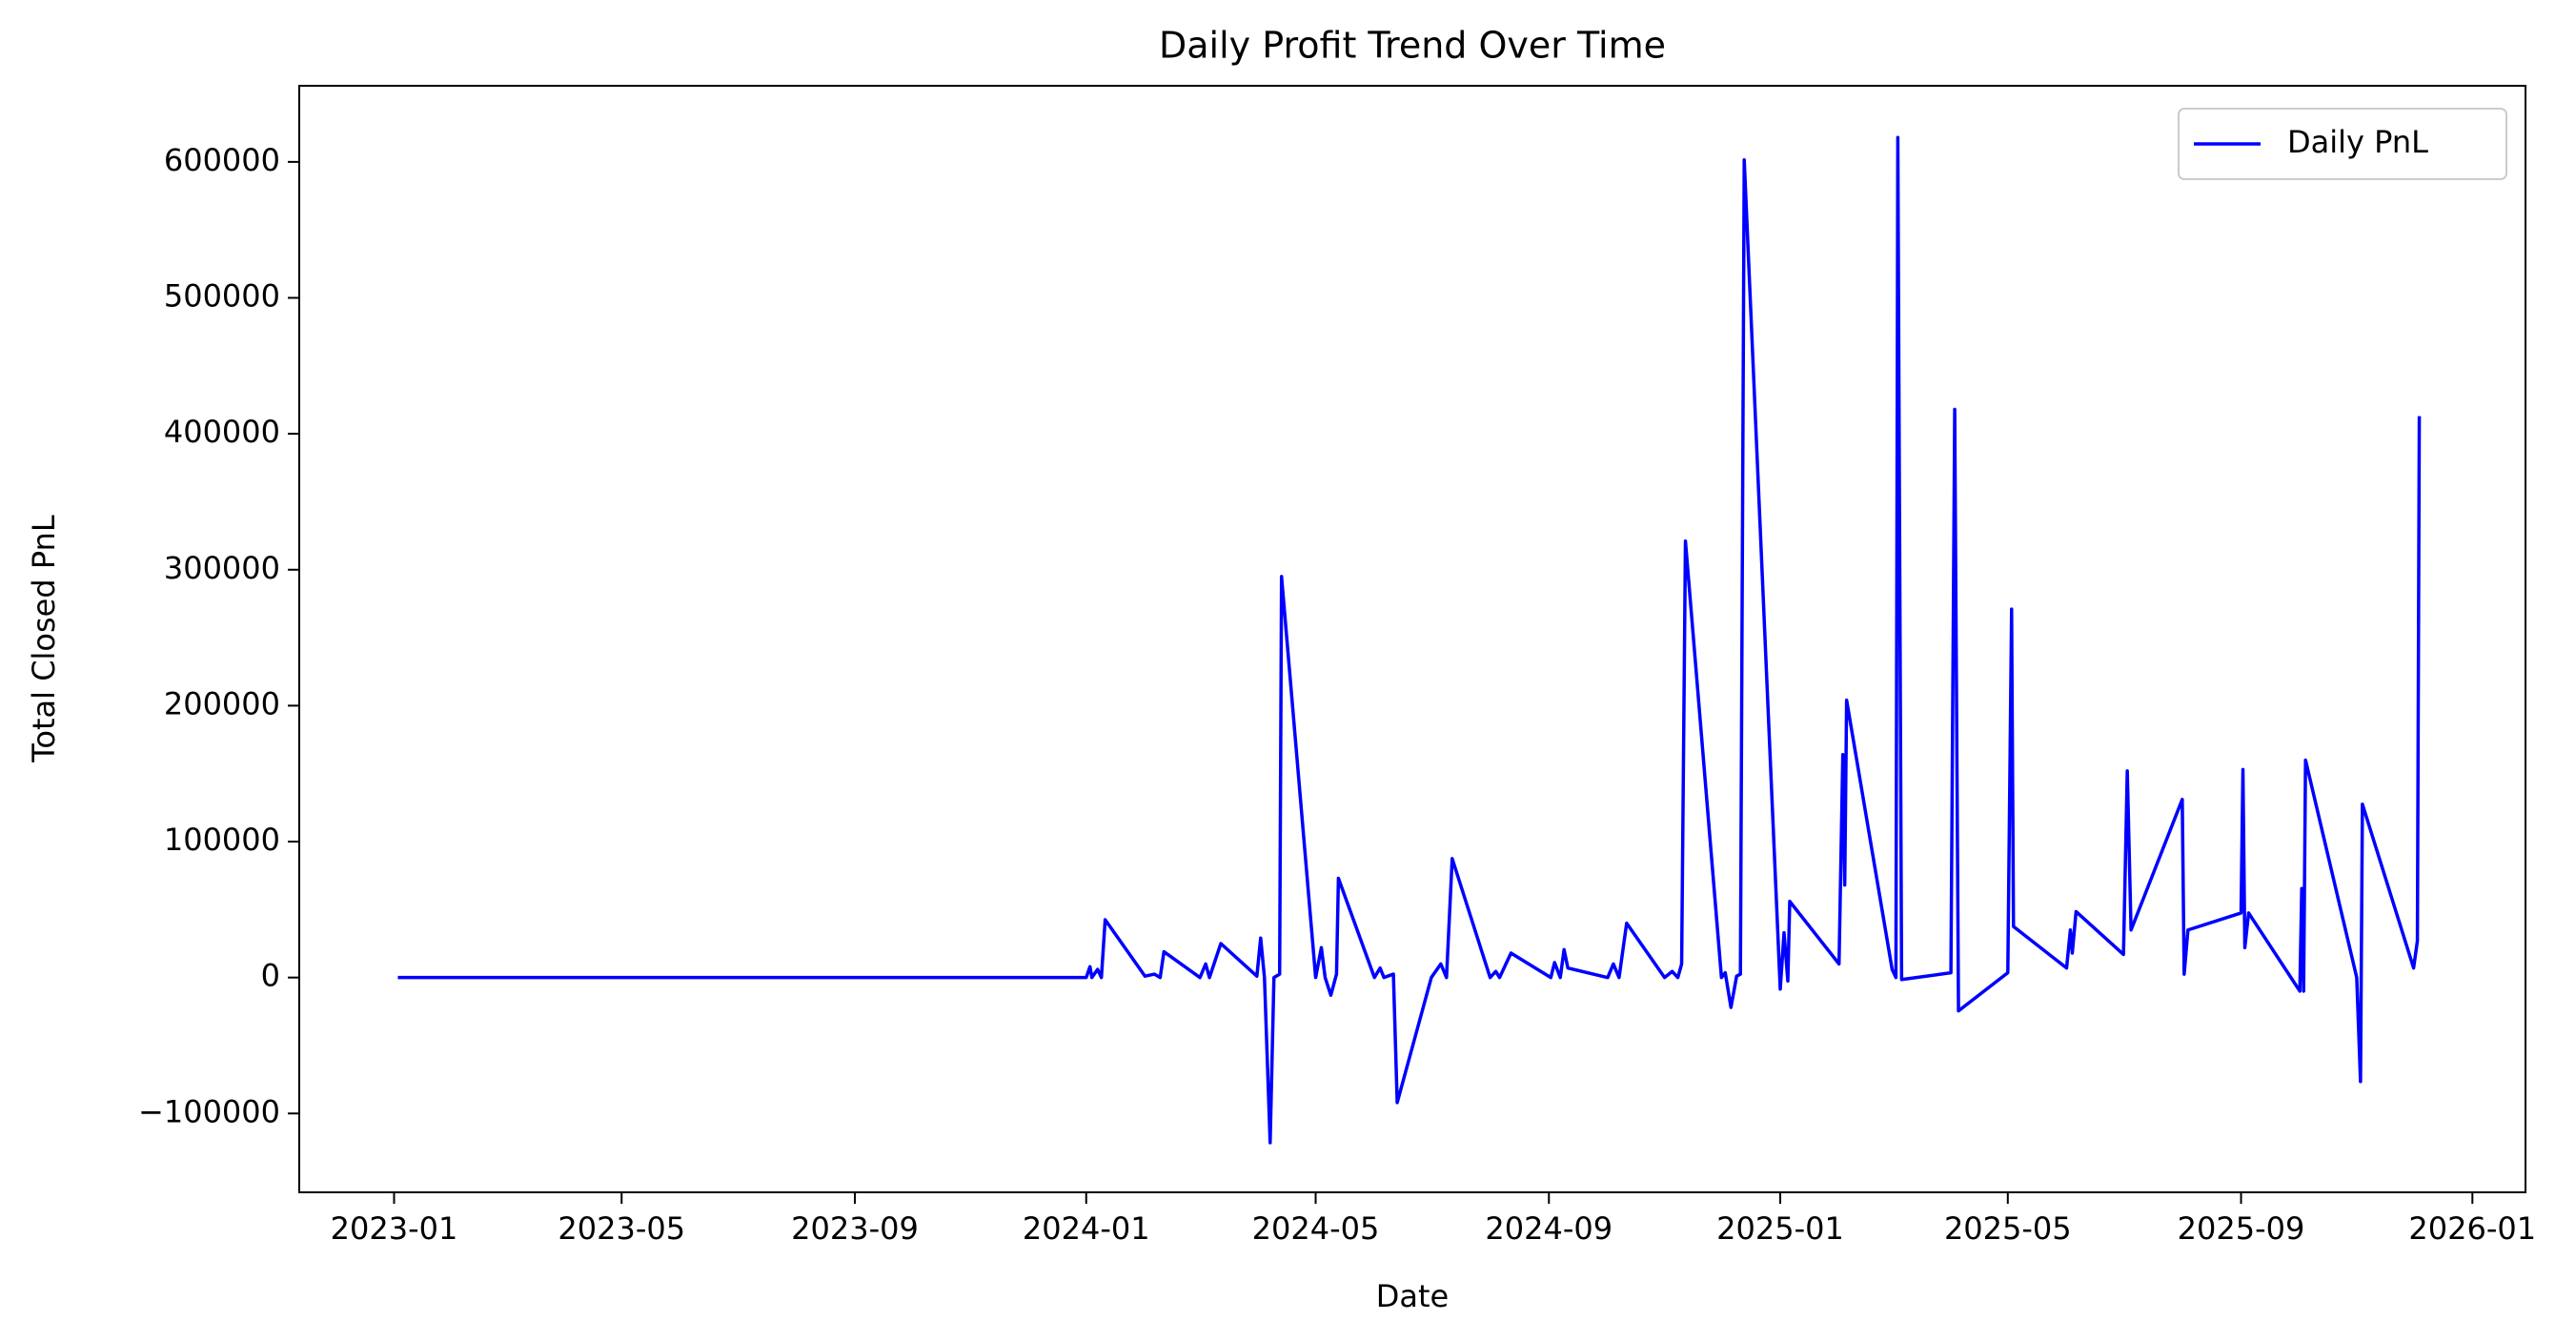 The width and height of the screenshot is (2576, 1341). Describe the element at coordinates (44, 639) in the screenshot. I see `y-axis-label: Total Closed PnL` at that location.